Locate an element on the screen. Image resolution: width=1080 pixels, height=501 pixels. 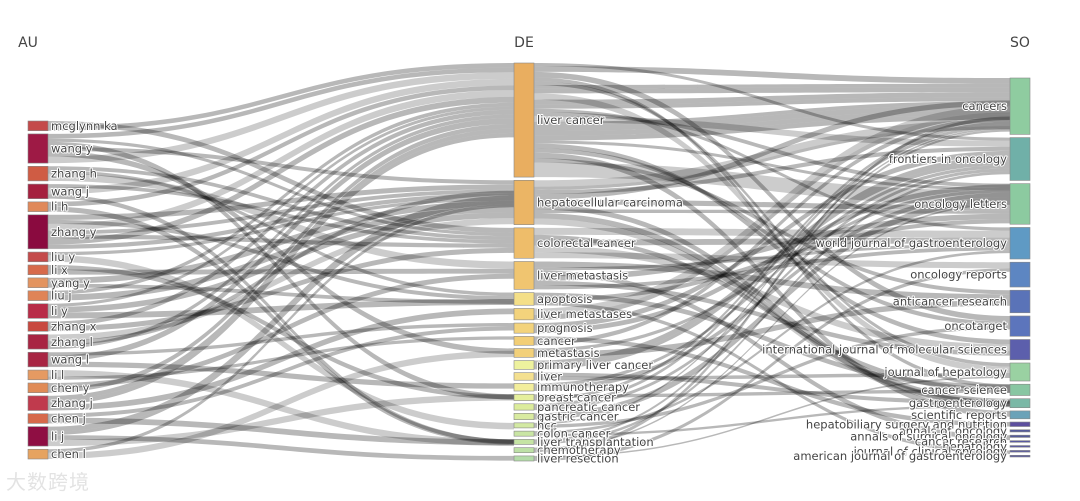
node-so-world-journal-of-gastroenterology is located at coordinates (1020, 243).